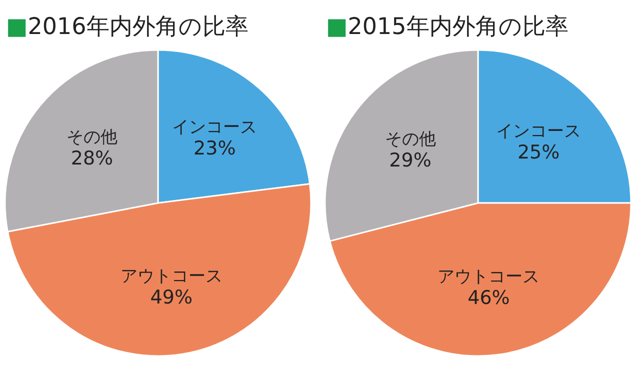  Describe the element at coordinates (410, 160) in the screenshot. I see `data-label: 29%` at that location.